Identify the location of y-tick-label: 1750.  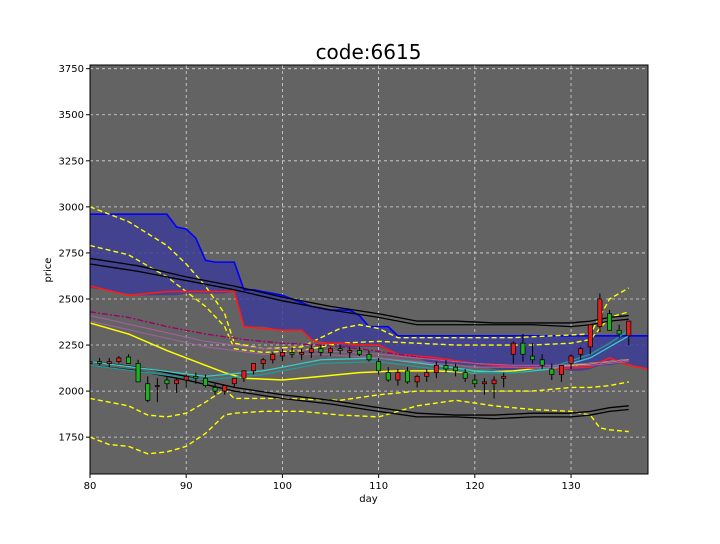
(71, 438).